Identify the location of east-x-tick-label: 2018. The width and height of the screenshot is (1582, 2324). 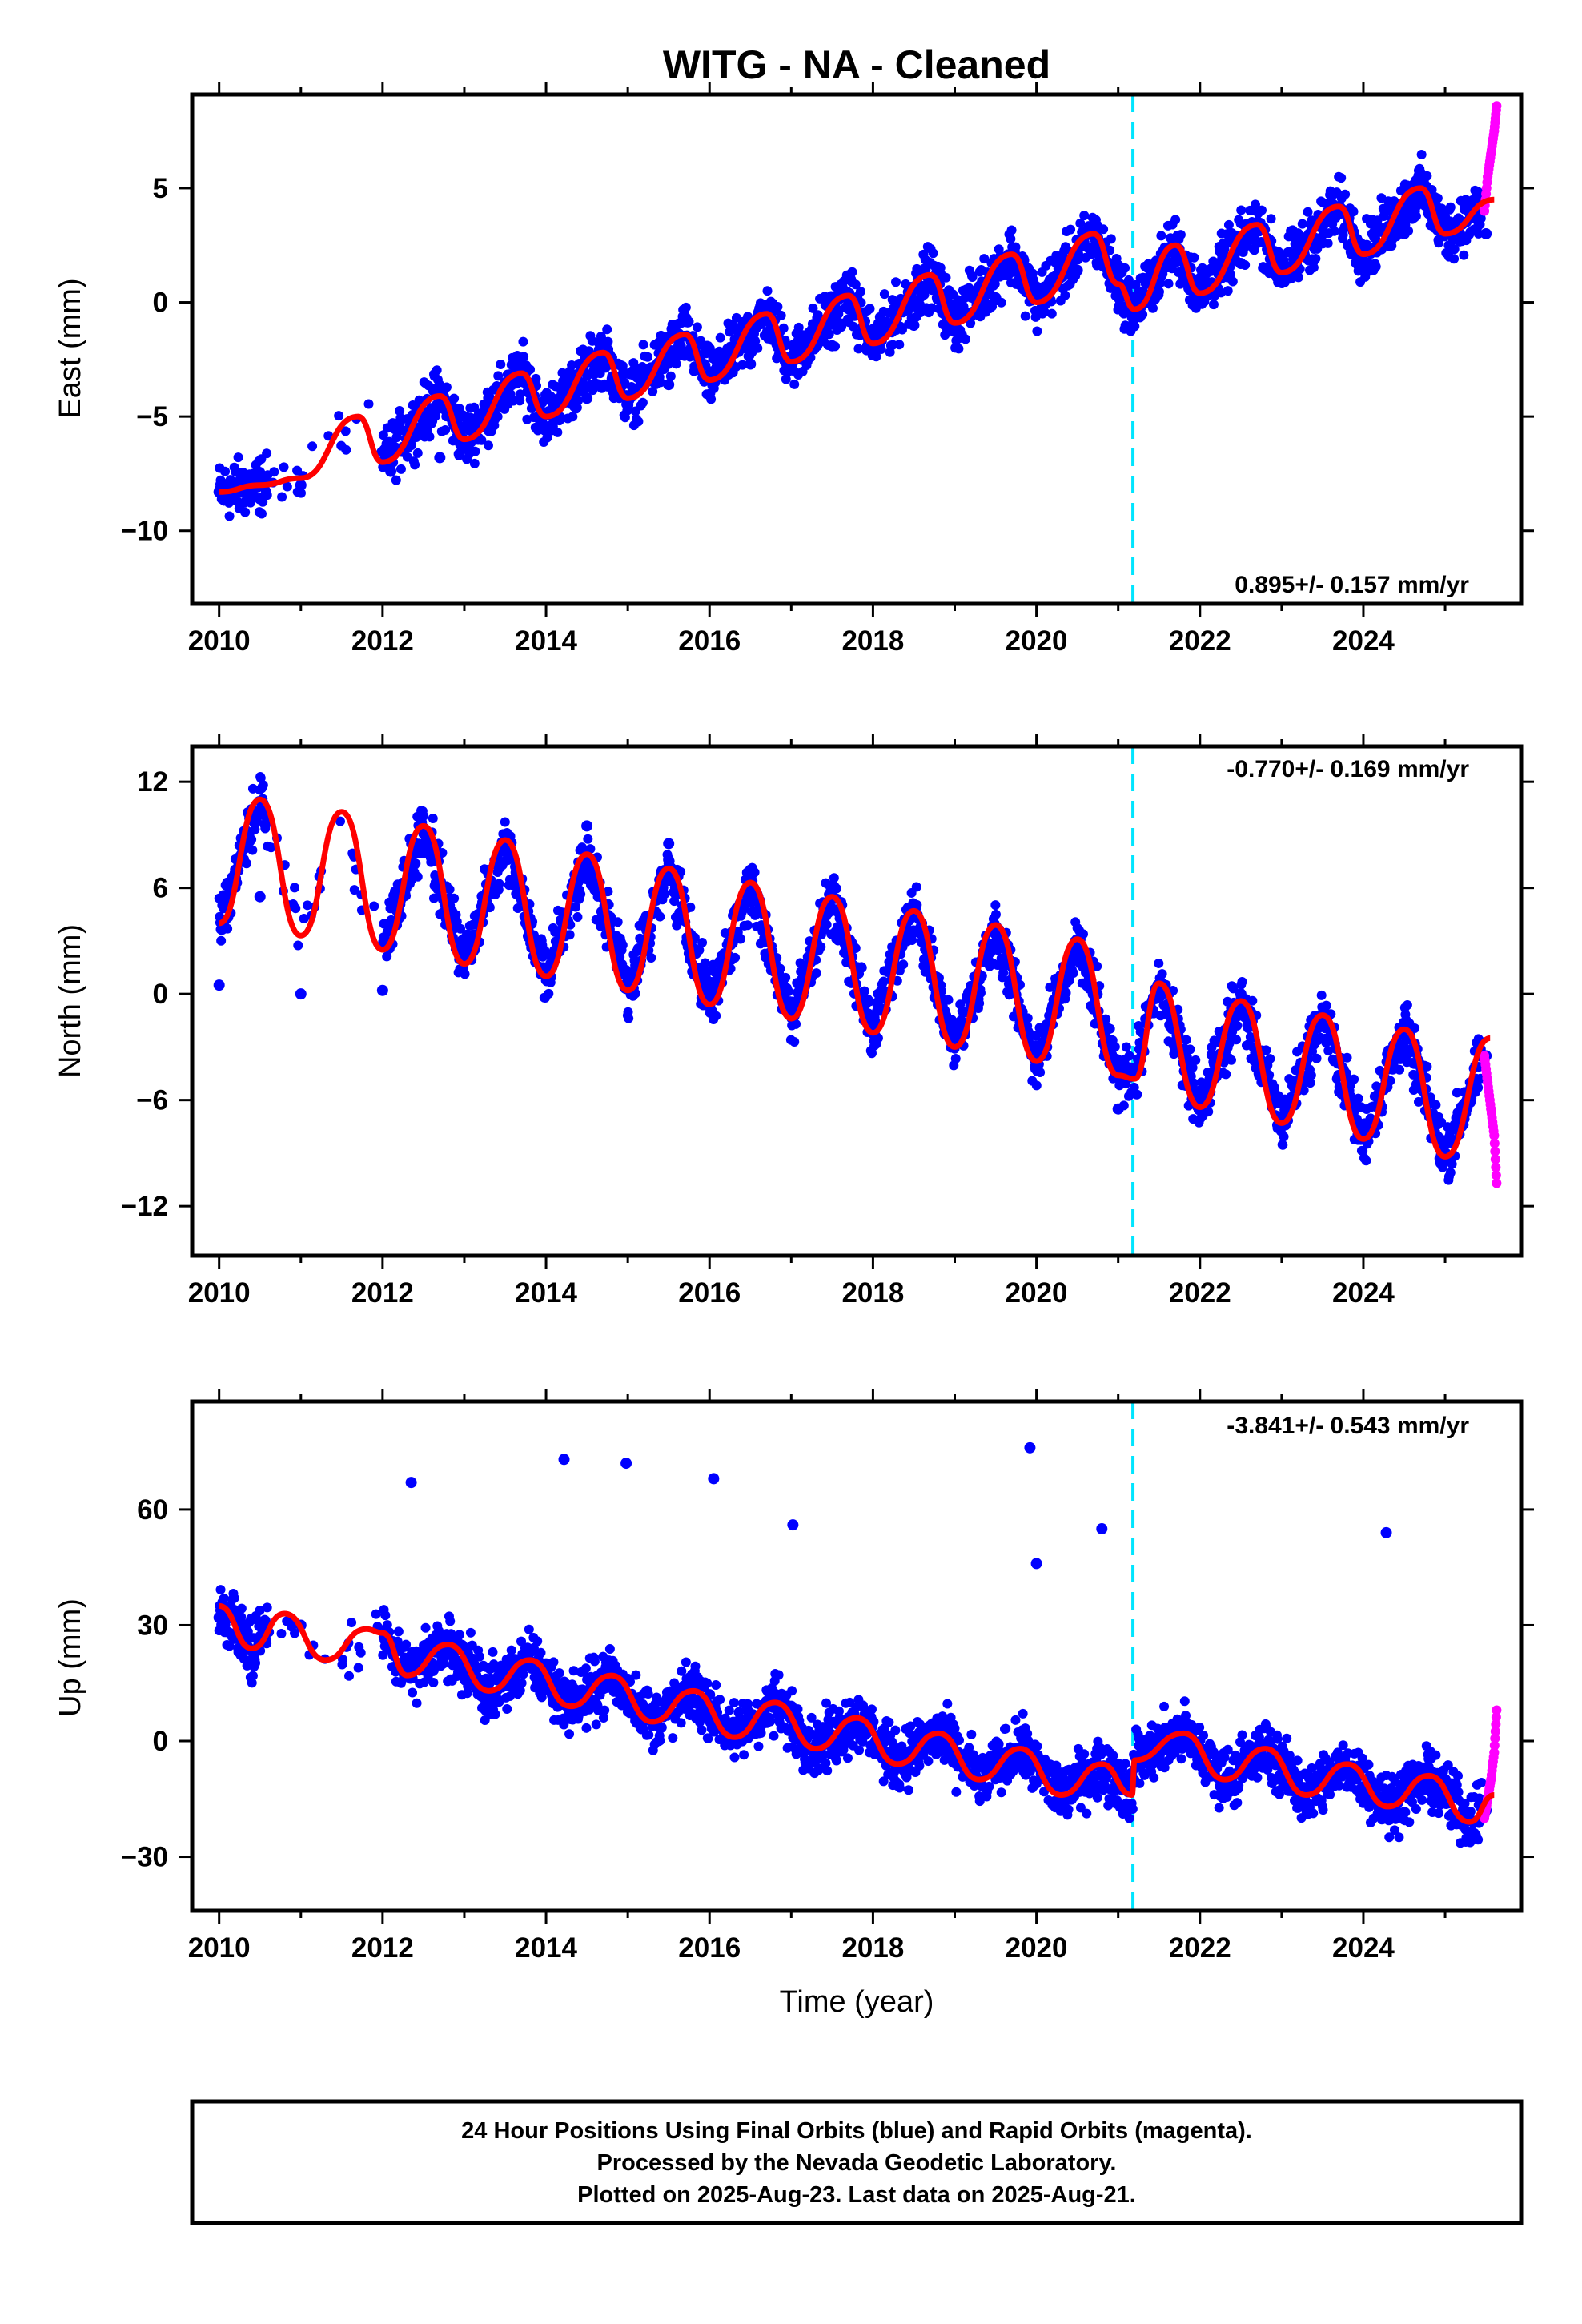
(873, 641).